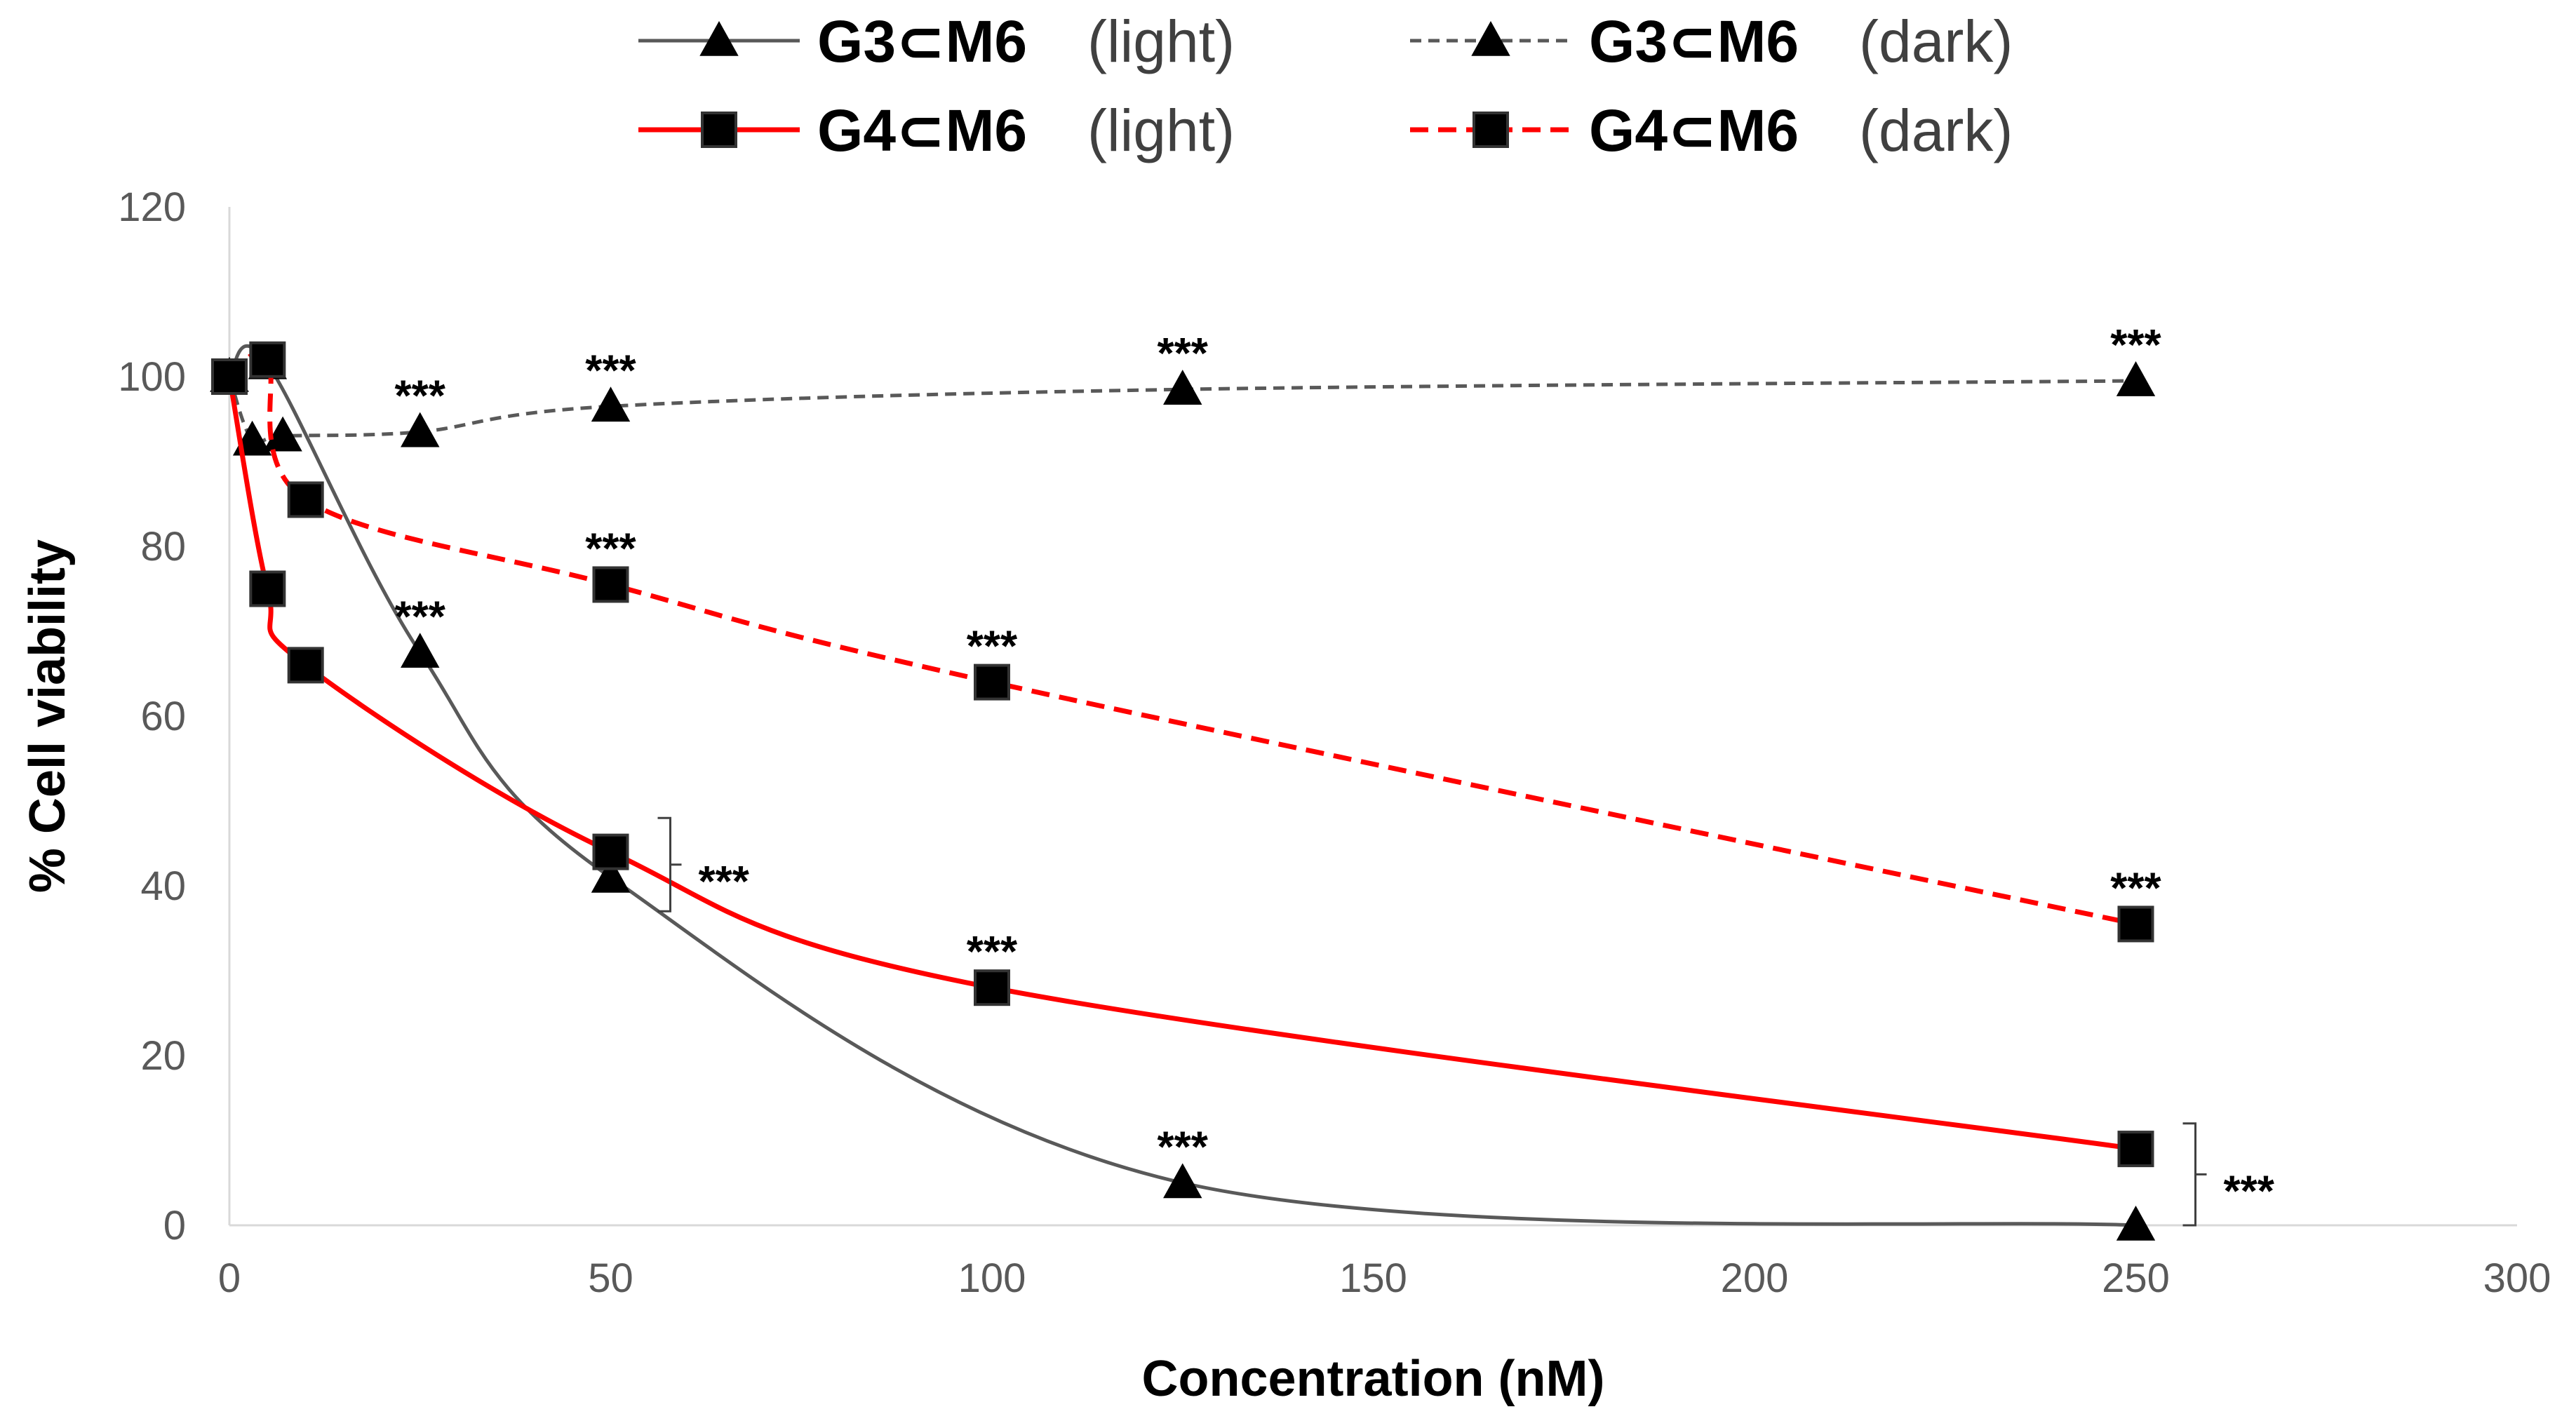 The height and width of the screenshot is (1428, 2576). Describe the element at coordinates (992, 1278) in the screenshot. I see `x-tick-label: 100` at that location.